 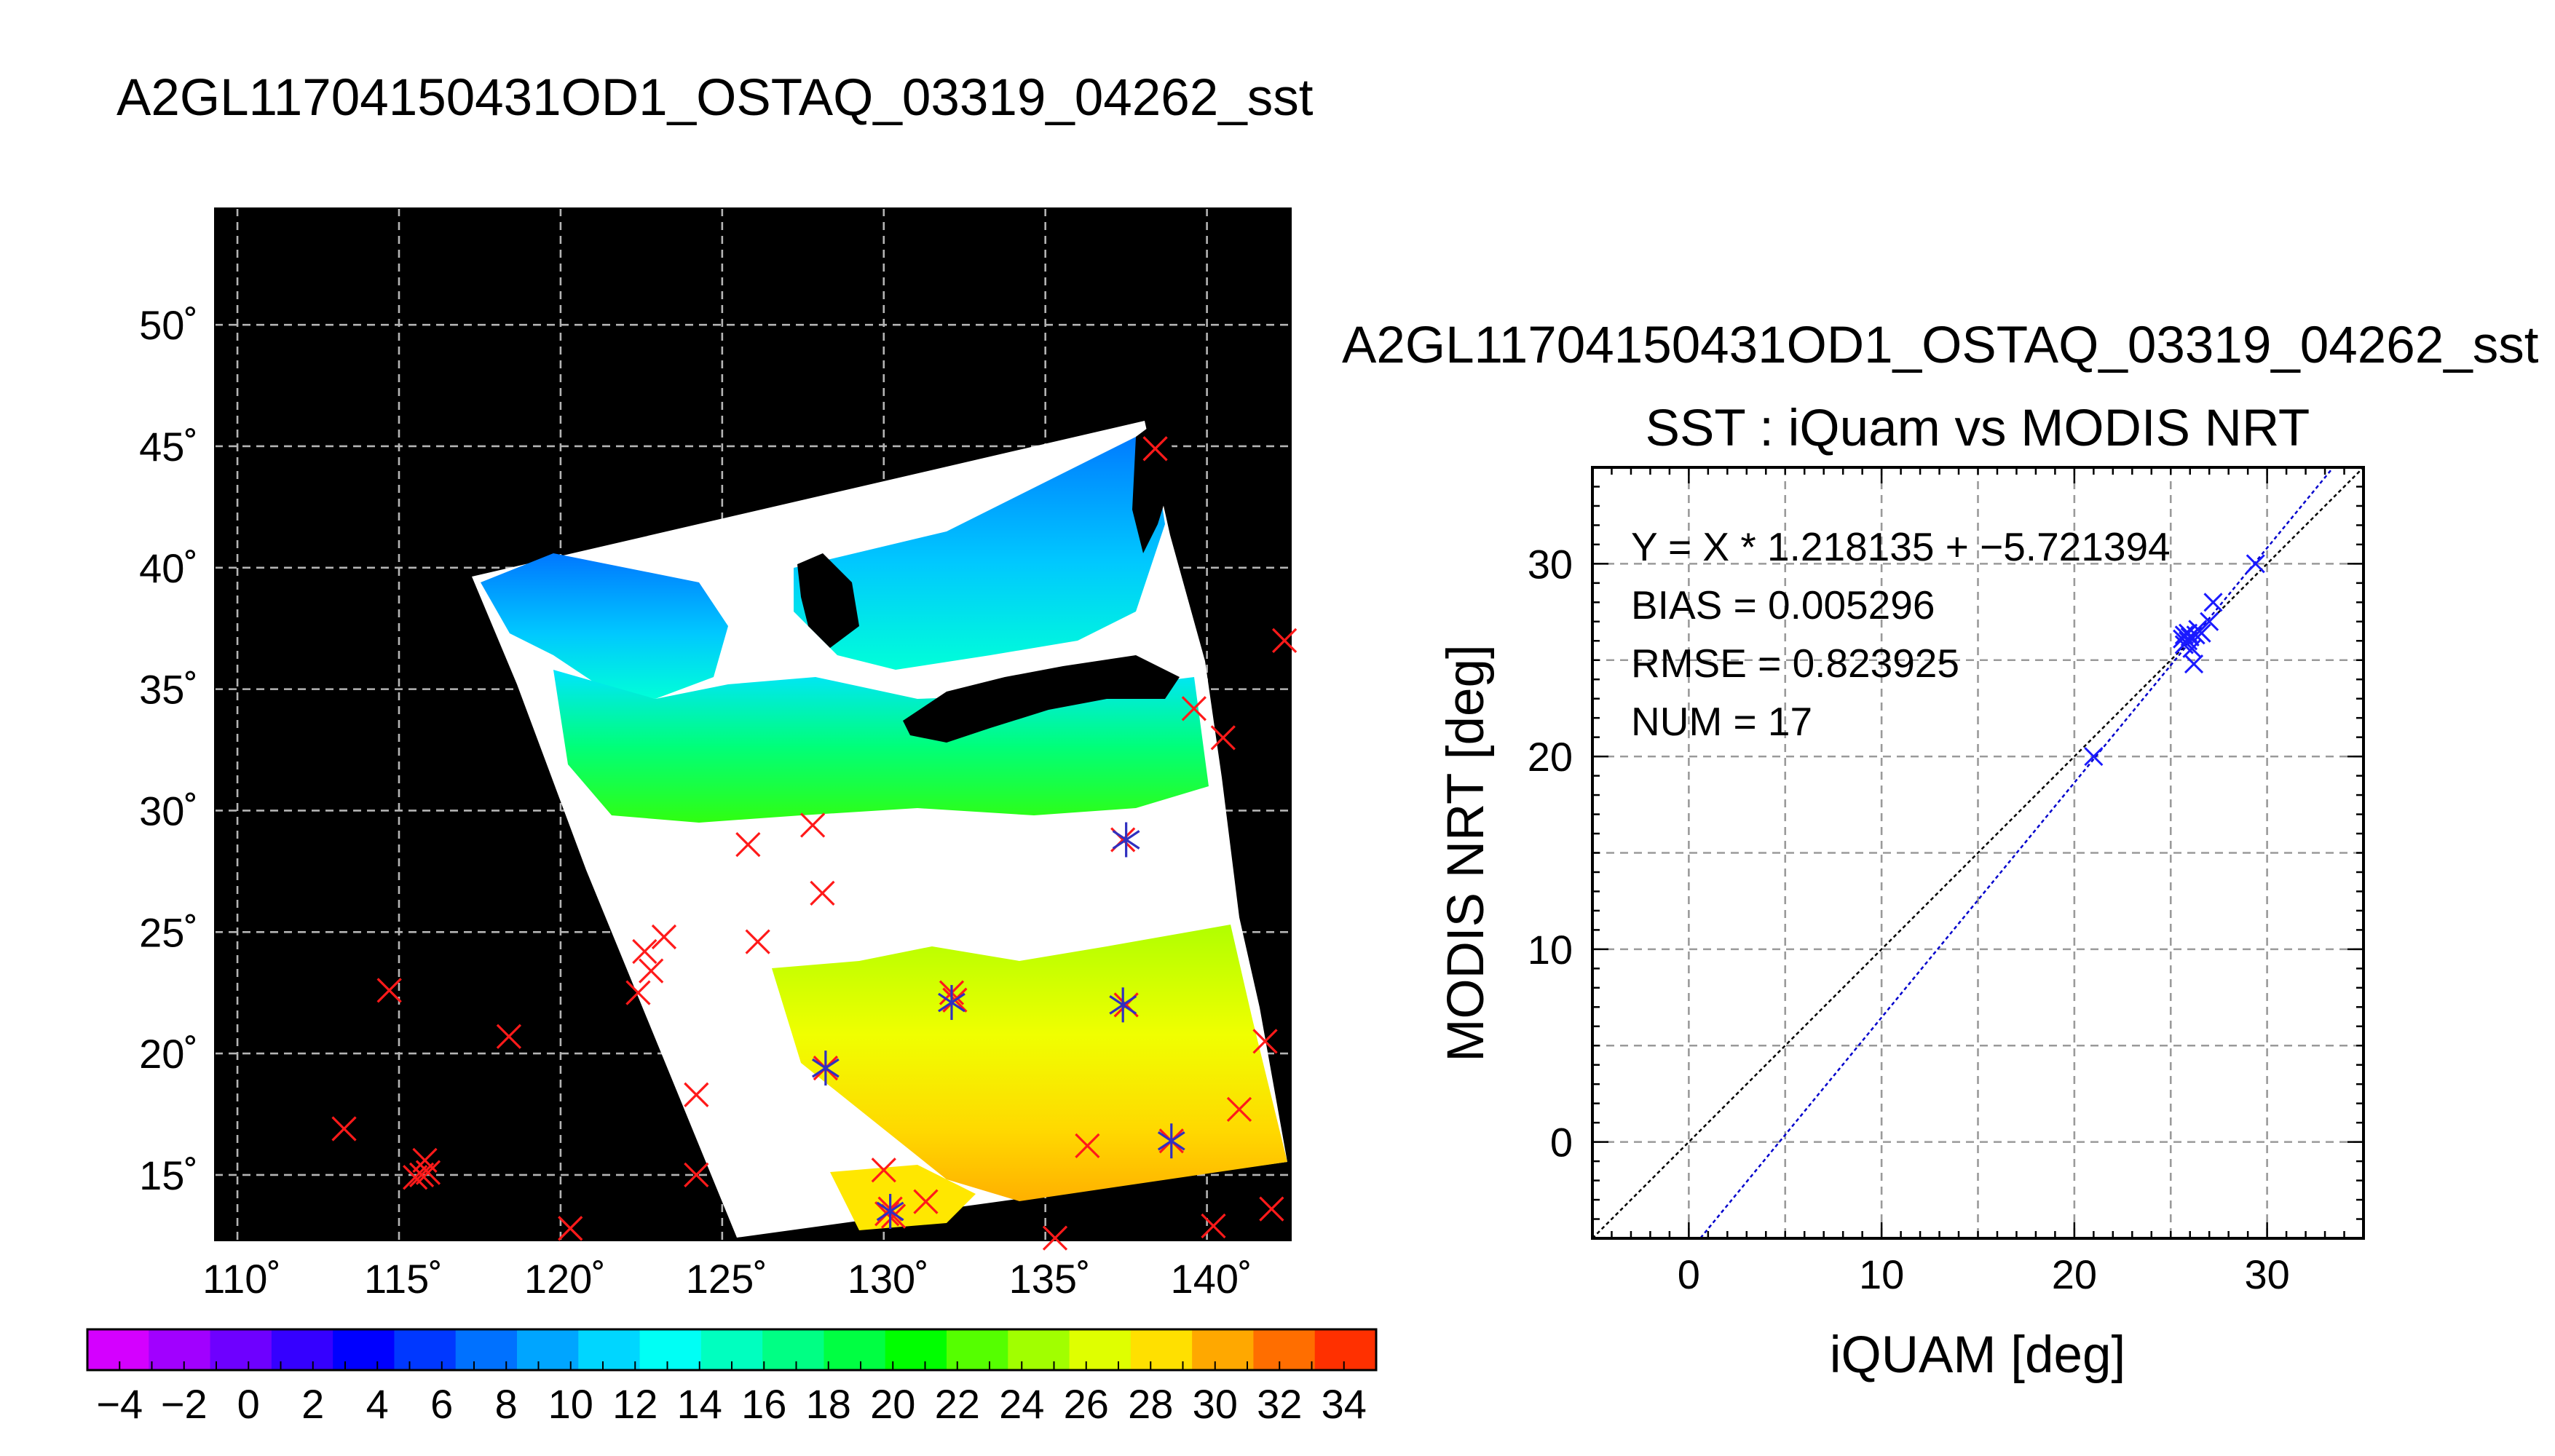 What do you see at coordinates (168, 932) in the screenshot?
I see `lat-tick-label: 25˚` at bounding box center [168, 932].